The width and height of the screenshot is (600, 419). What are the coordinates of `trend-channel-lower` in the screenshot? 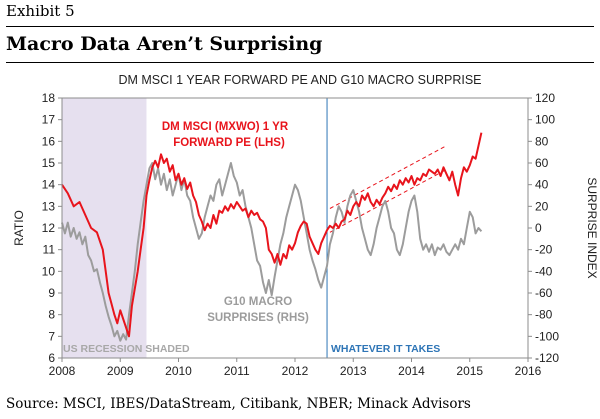 It's located at (388, 201).